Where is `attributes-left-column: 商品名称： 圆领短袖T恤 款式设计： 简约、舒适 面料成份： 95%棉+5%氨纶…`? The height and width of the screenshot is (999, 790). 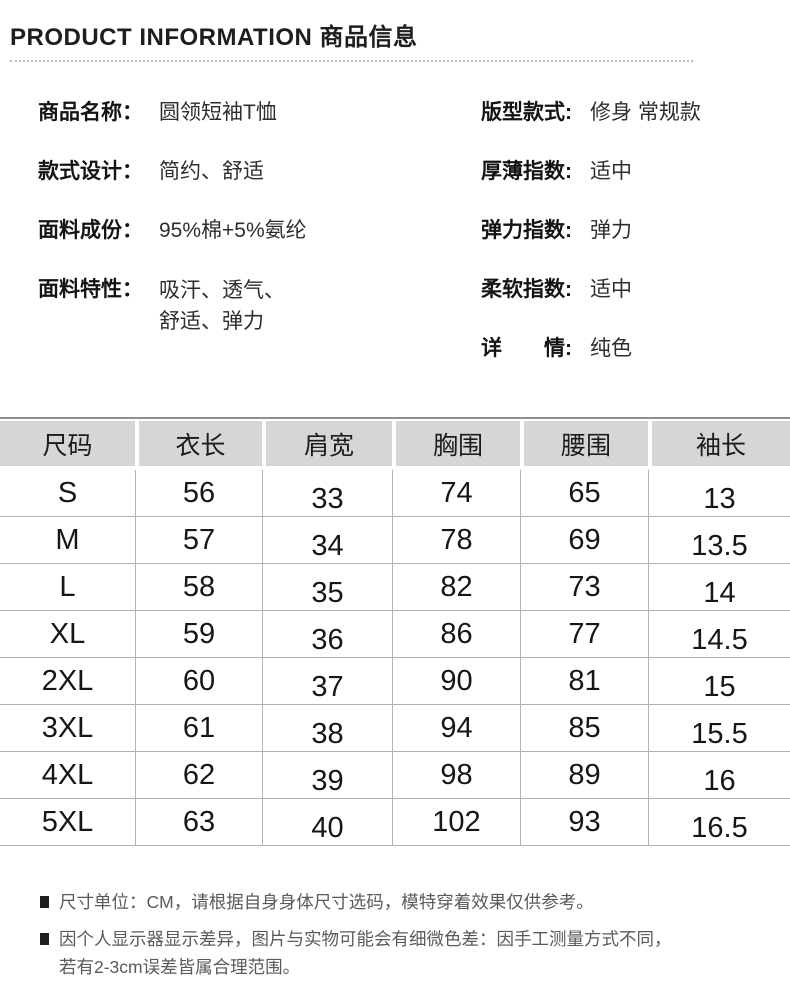
attributes-left-column: 商品名称： 圆领短袖T恤 款式设计： 简约、舒适 面料成份： 95%棉+5%氨纶… is located at coordinates (172, 232).